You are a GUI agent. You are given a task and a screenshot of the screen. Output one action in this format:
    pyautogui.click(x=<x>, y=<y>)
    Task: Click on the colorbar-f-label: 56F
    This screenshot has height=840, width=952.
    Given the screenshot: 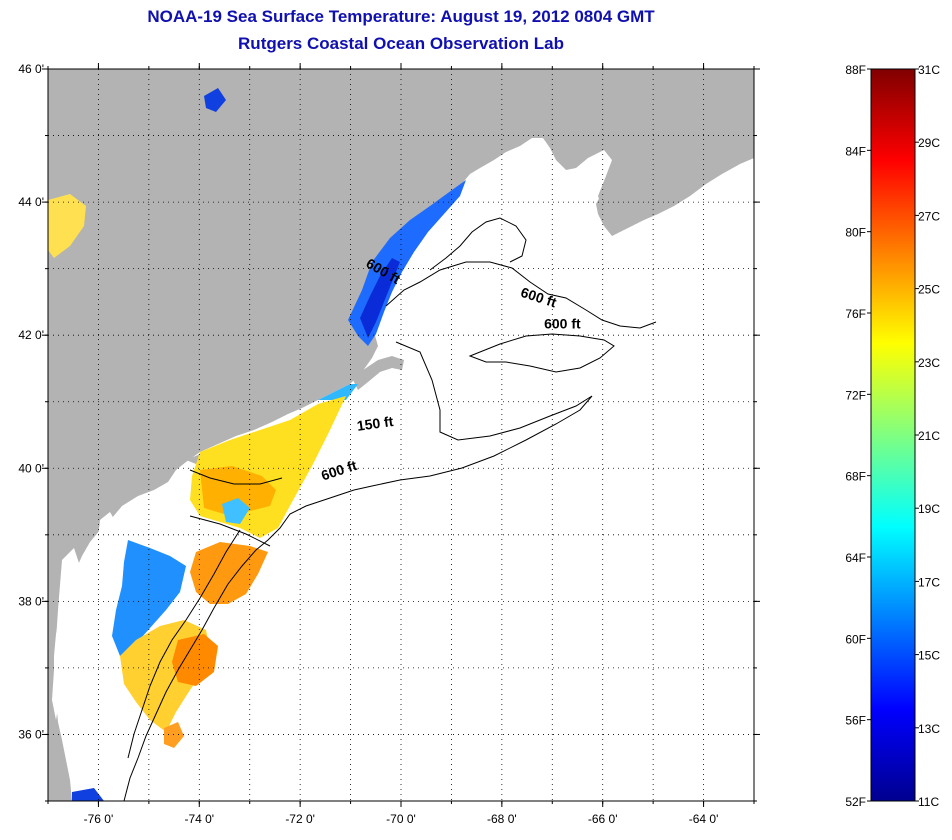 What is the action you would take?
    pyautogui.click(x=855, y=721)
    